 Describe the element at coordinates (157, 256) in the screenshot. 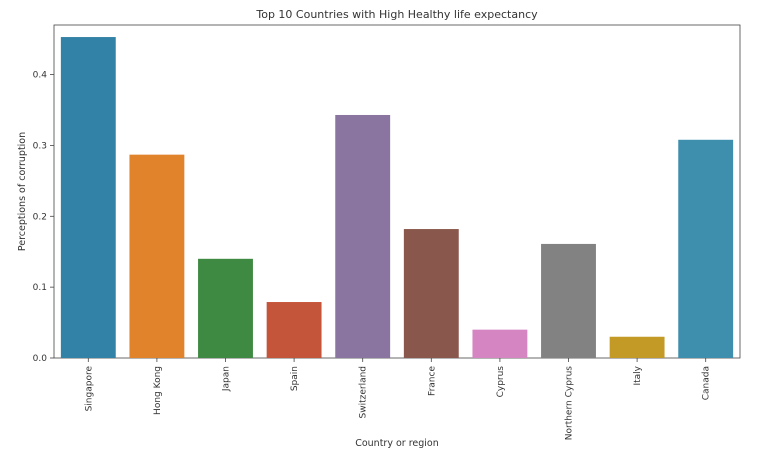

I see `bar-hong-kong` at that location.